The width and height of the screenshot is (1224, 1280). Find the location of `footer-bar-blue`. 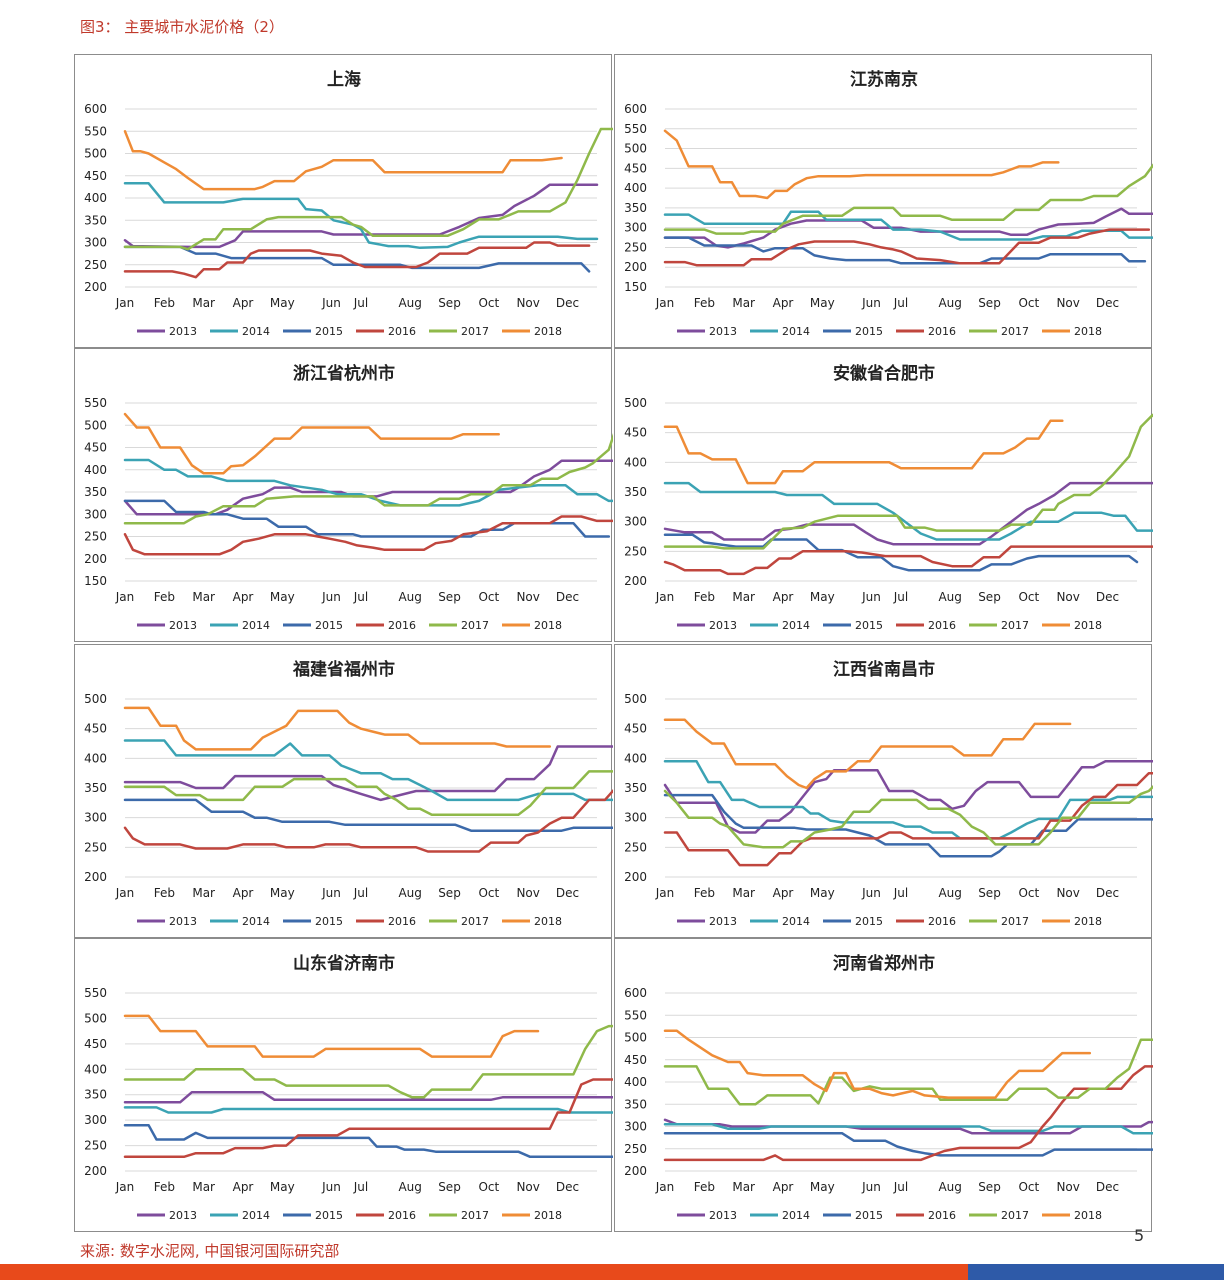

footer-bar-blue is located at coordinates (1096, 1272).